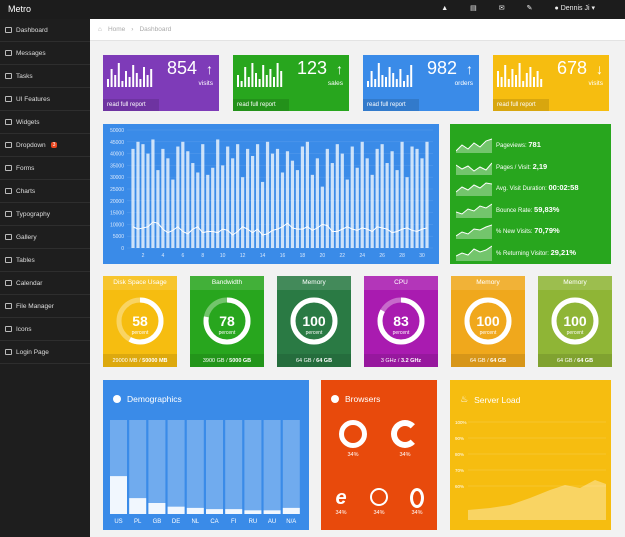 Image resolution: width=625 pixels, height=537 pixels. What do you see at coordinates (537, 187) in the screenshot?
I see `stat-text: Avg. Visit Duration: 00:02:58` at bounding box center [537, 187].